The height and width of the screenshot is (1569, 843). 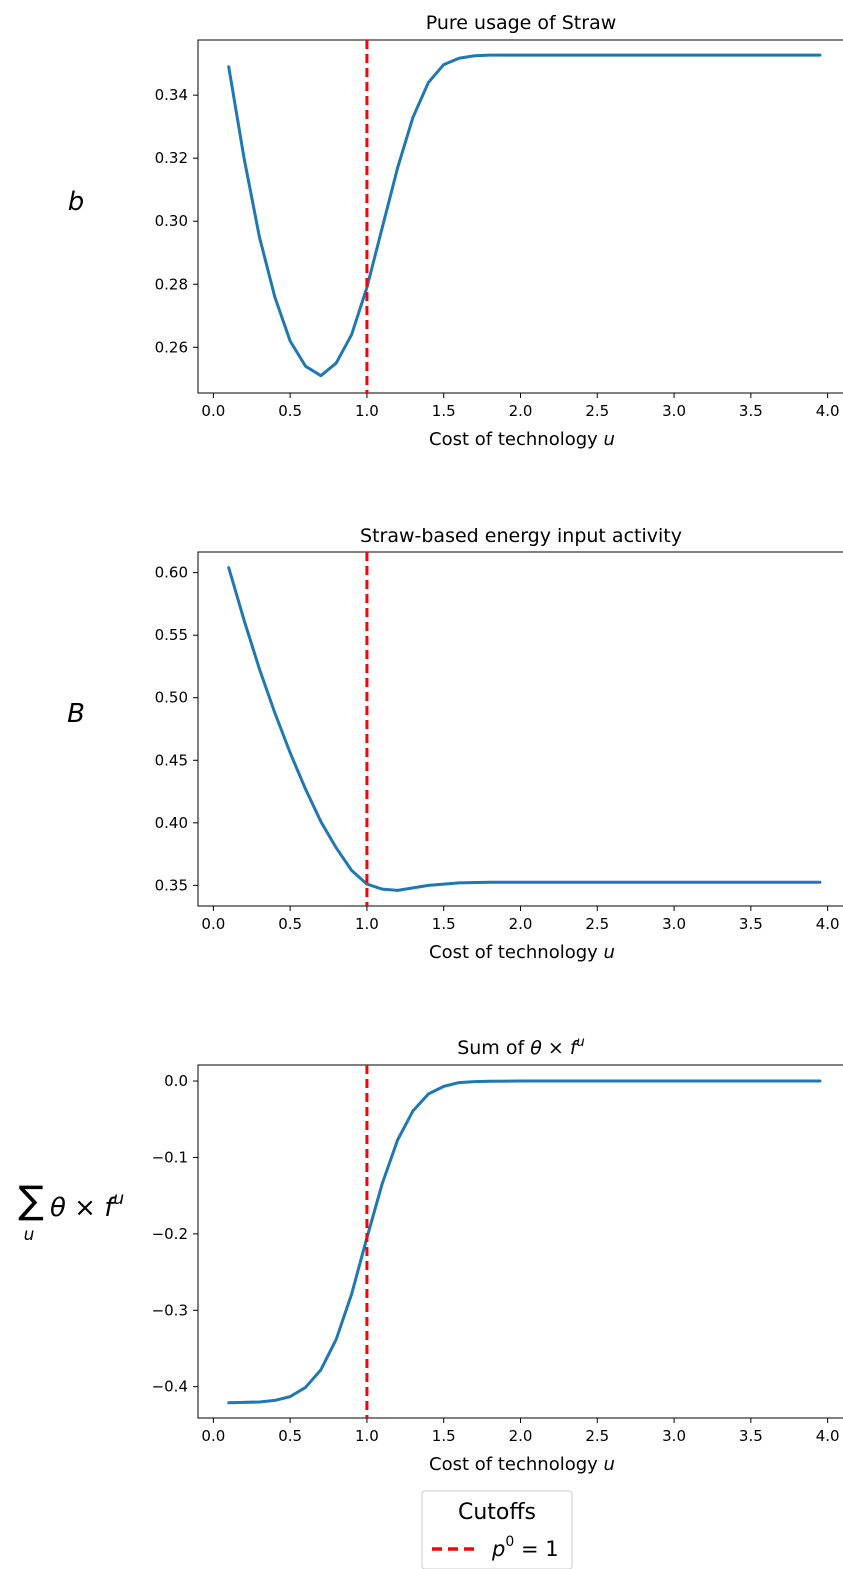 What do you see at coordinates (171, 347) in the screenshot?
I see `y-tick-label: 0.26` at bounding box center [171, 347].